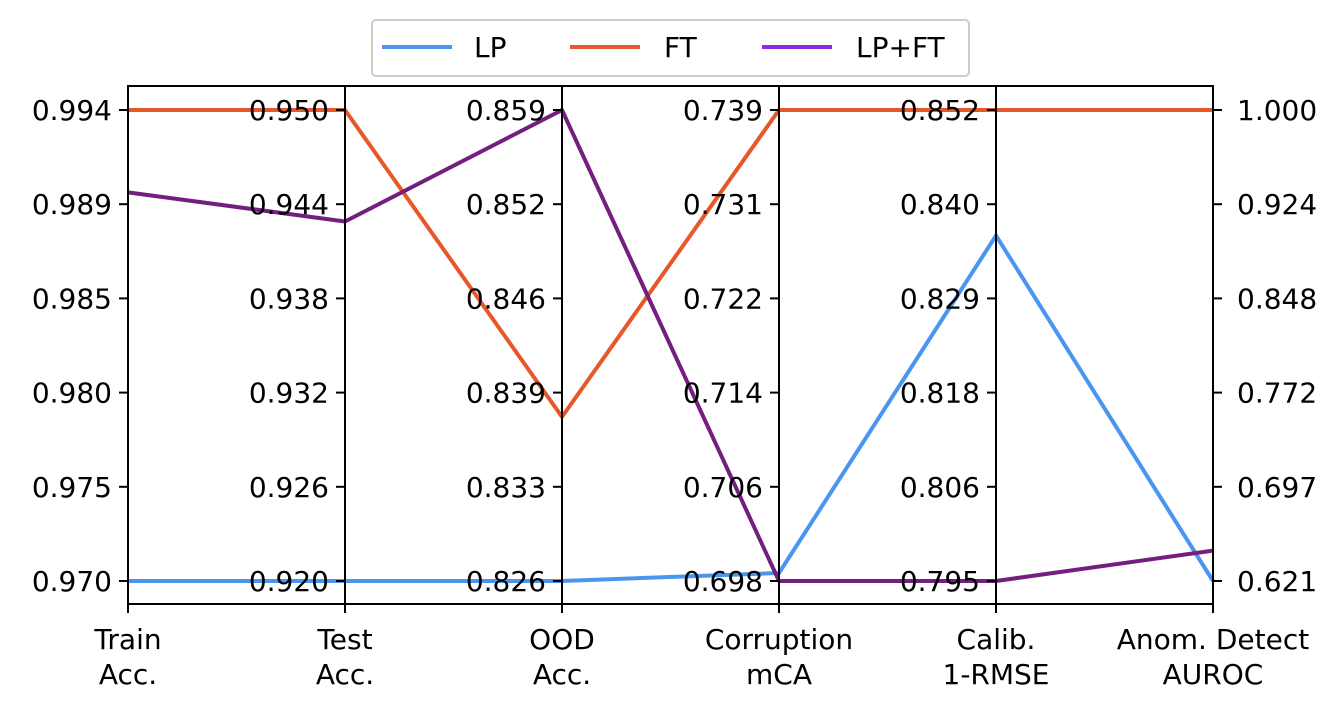 This screenshot has height=710, width=1344. What do you see at coordinates (72, 204) in the screenshot?
I see `tick-label: 0.989` at bounding box center [72, 204].